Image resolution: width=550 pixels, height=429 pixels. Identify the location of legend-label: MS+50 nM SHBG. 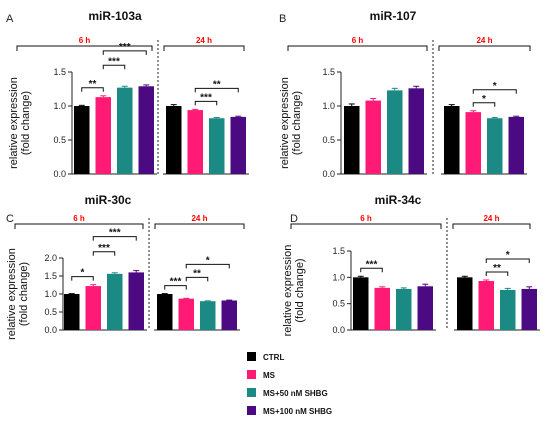
(295, 393).